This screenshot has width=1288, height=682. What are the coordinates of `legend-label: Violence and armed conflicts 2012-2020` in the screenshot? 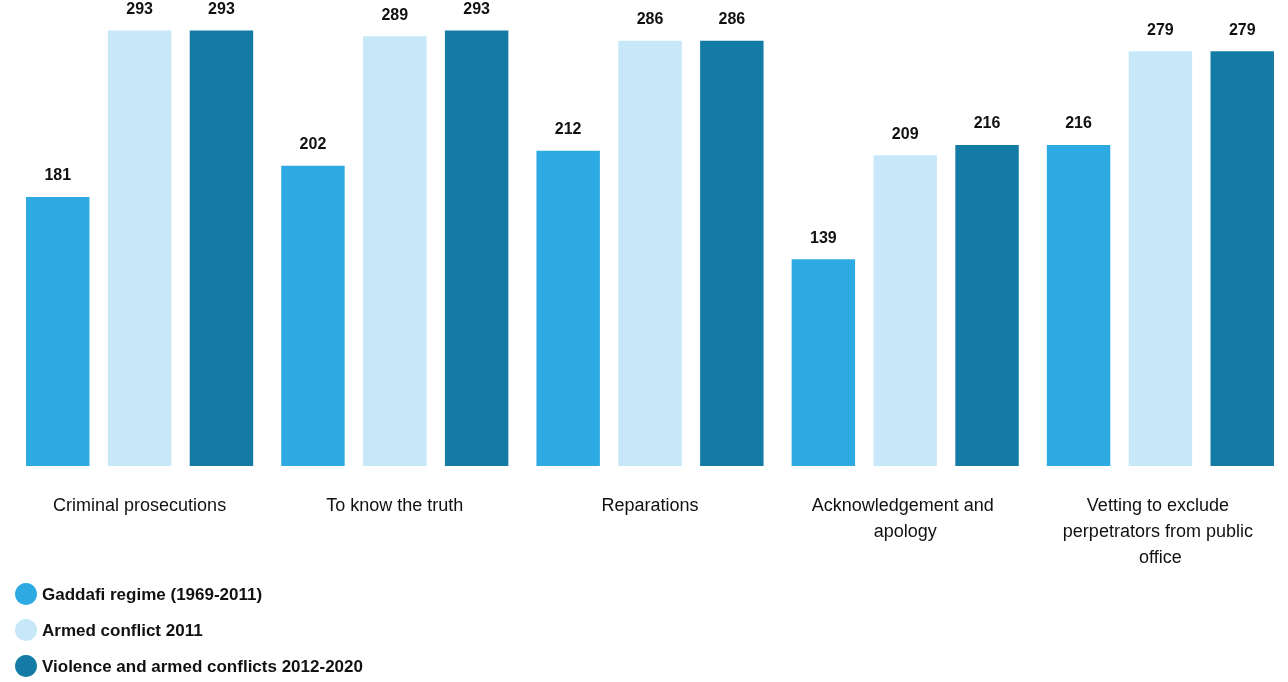 It's located at (202, 666).